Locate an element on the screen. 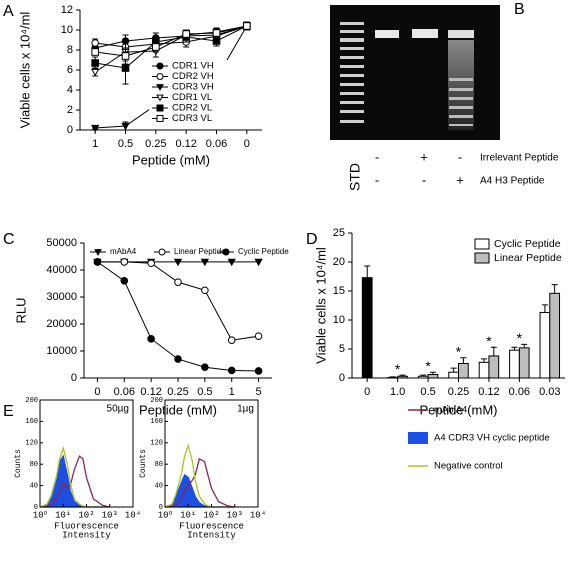 The width and height of the screenshot is (576, 573). lane-label: STD is located at coordinates (355, 177).